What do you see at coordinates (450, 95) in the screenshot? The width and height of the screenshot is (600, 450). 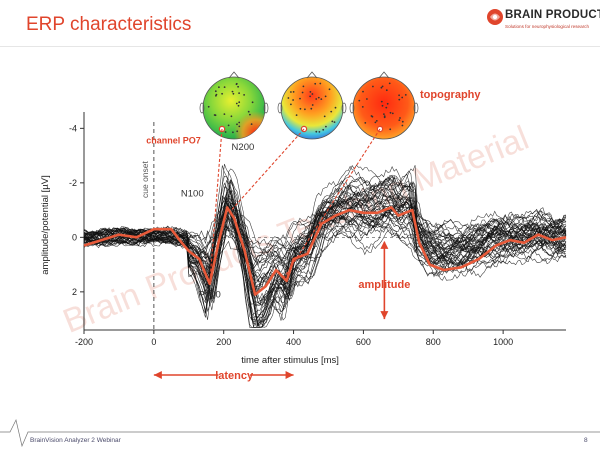 I see `topography-label: topography` at bounding box center [450, 95].